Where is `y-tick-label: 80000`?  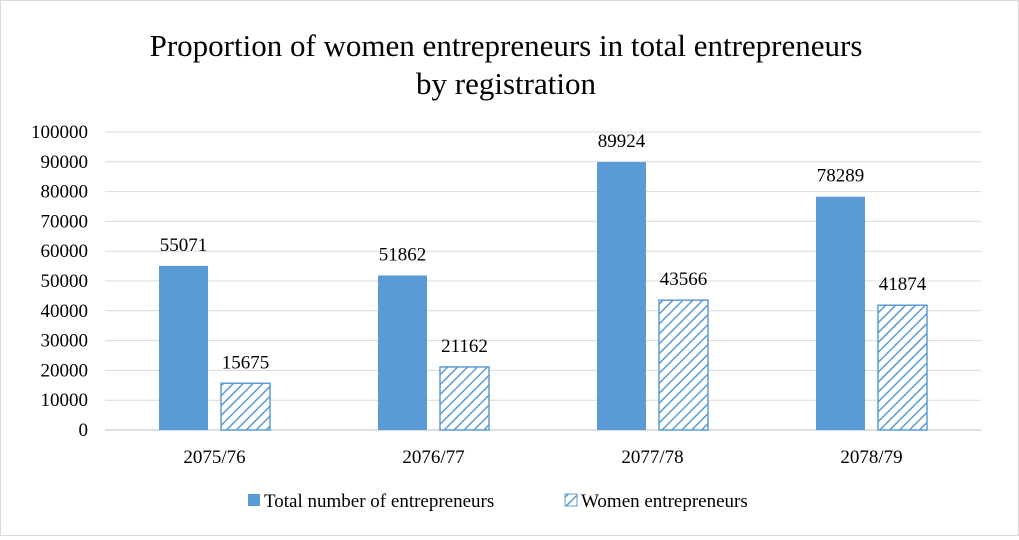
y-tick-label: 80000 is located at coordinates (65, 192).